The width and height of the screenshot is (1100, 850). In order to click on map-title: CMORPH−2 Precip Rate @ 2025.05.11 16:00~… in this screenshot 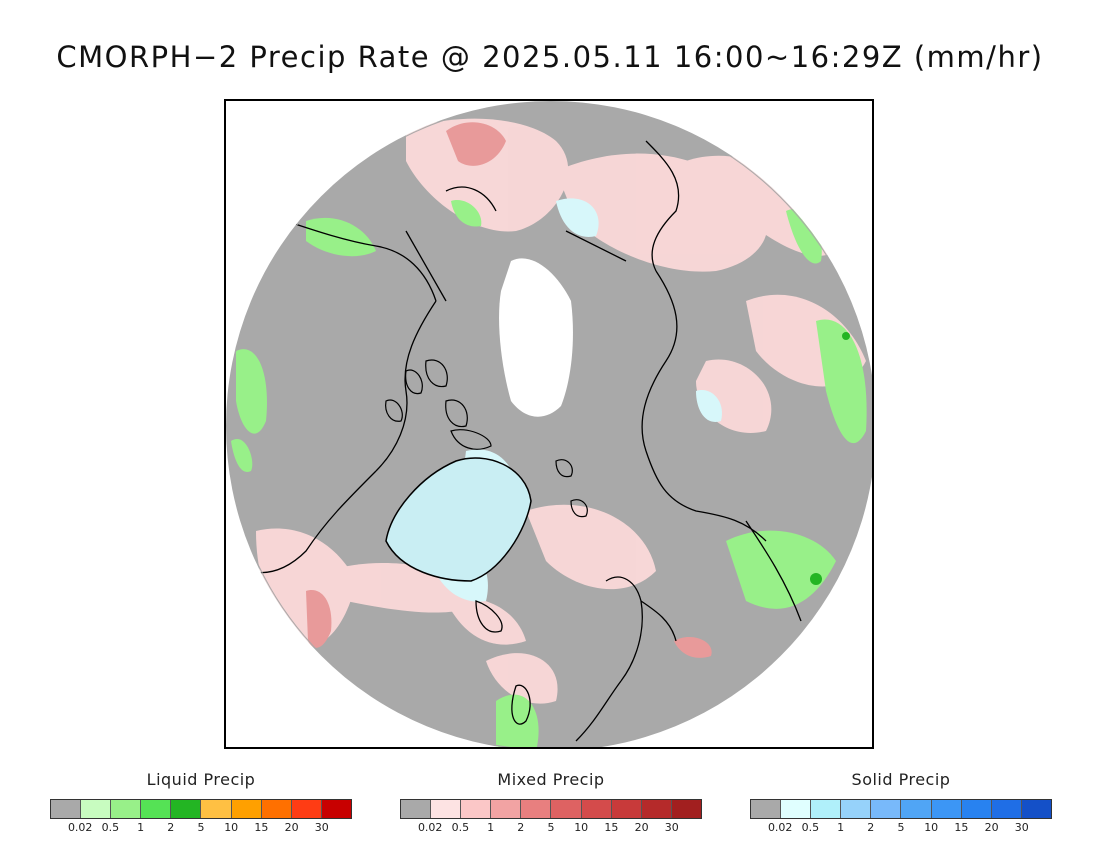, I will do `click(550, 57)`.